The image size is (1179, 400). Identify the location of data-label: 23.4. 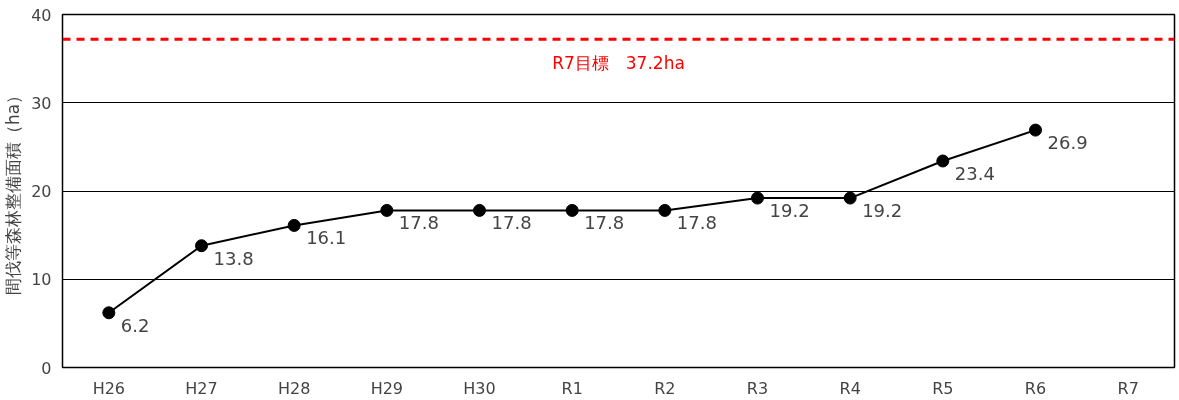
(974, 173).